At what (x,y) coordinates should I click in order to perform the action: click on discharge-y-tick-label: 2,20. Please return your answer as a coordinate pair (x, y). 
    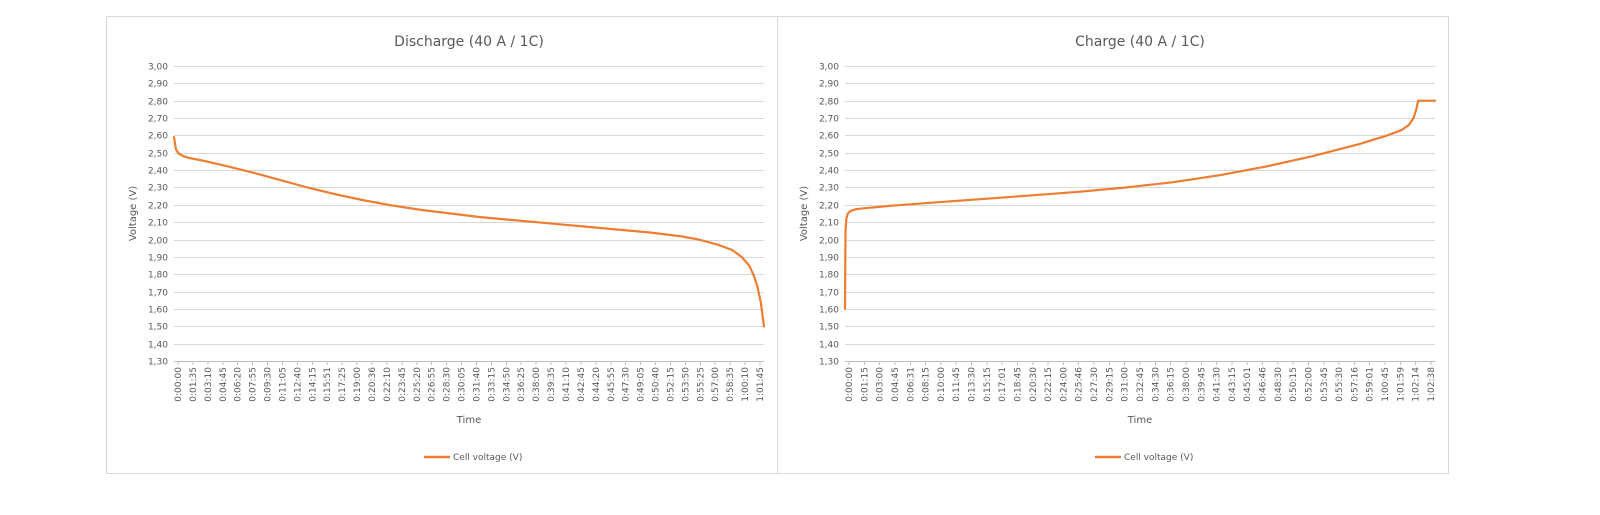
    Looking at the image, I should click on (158, 207).